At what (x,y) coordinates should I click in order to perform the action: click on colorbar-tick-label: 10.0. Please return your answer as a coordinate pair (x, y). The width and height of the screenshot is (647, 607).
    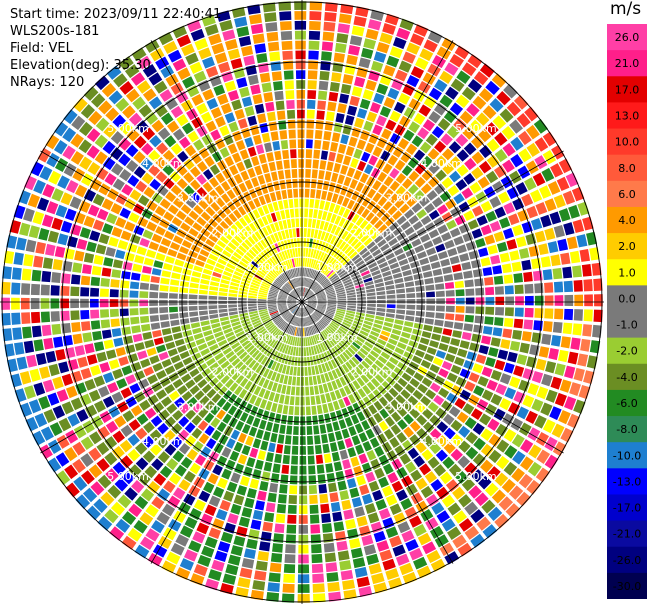
    Looking at the image, I should click on (627, 142).